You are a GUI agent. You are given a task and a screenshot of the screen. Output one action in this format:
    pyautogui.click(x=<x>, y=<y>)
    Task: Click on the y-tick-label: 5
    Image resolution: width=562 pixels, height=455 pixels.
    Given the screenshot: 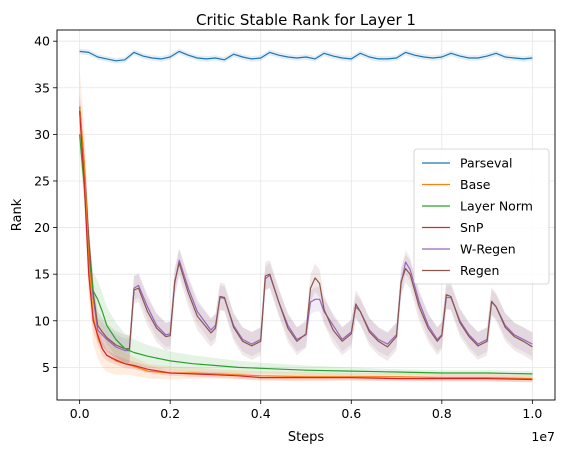 What is the action you would take?
    pyautogui.click(x=46, y=367)
    